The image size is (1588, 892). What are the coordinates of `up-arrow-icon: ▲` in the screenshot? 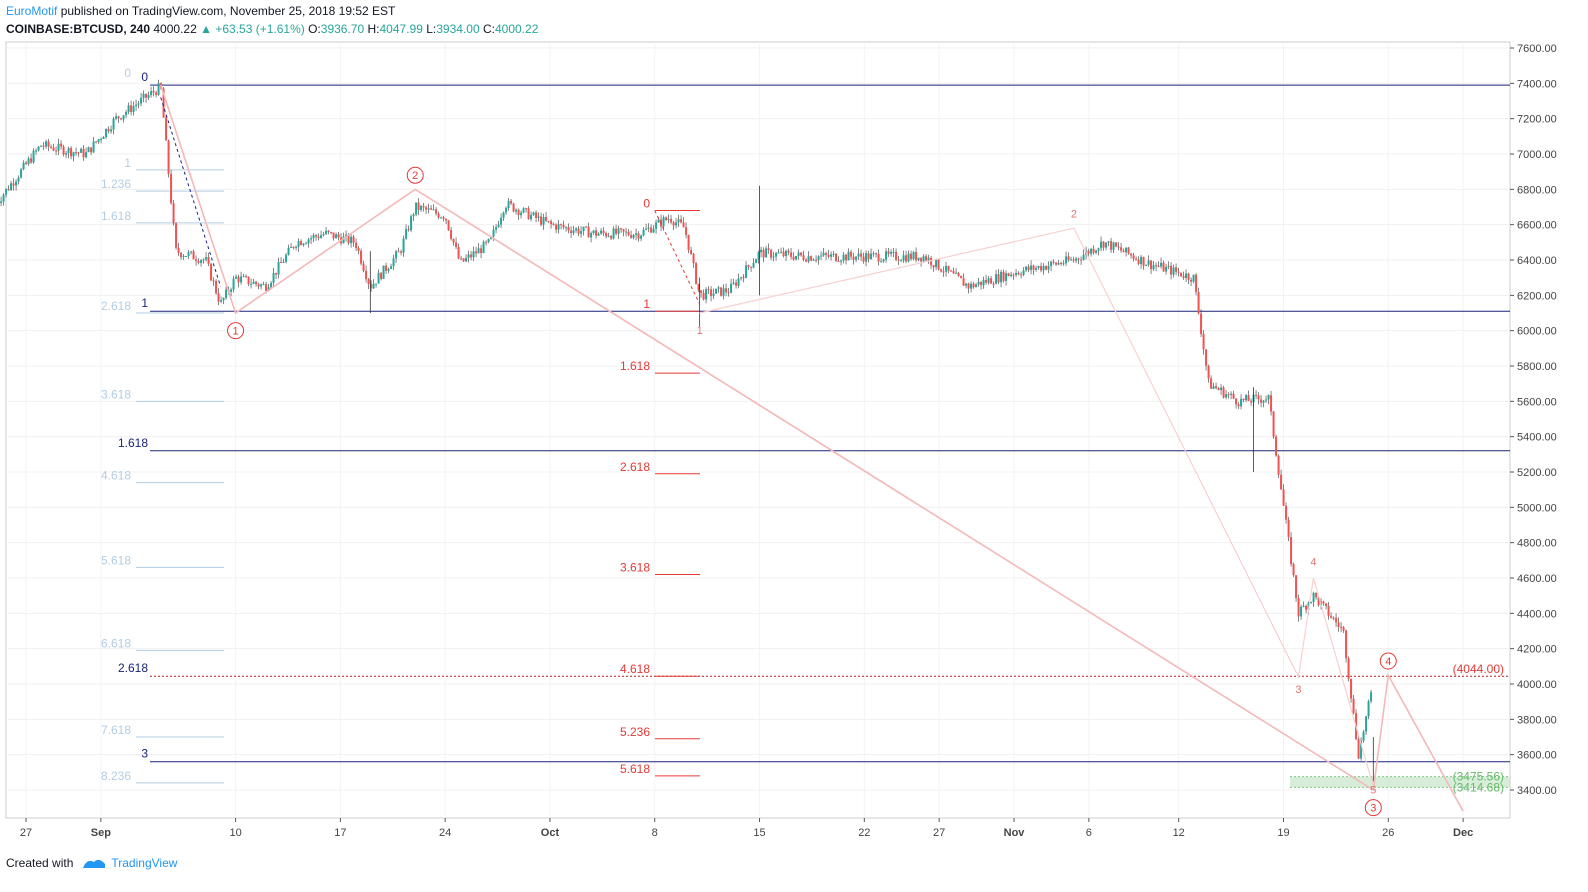 It's located at (206, 29).